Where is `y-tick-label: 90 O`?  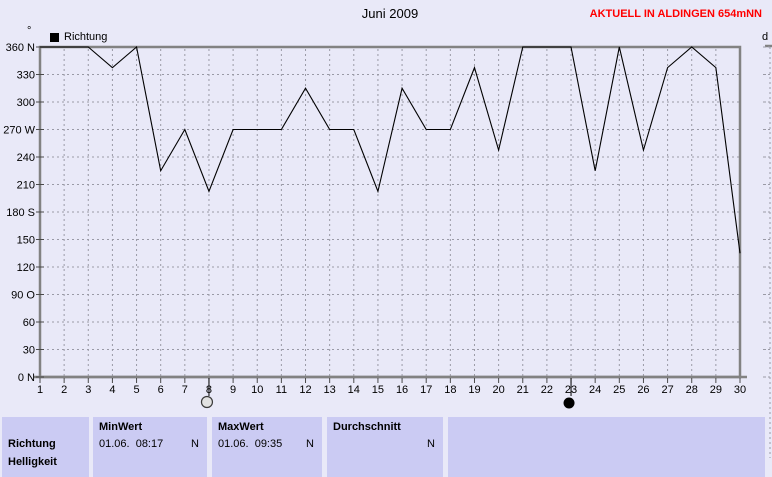 y-tick-label: 90 O is located at coordinates (23, 296).